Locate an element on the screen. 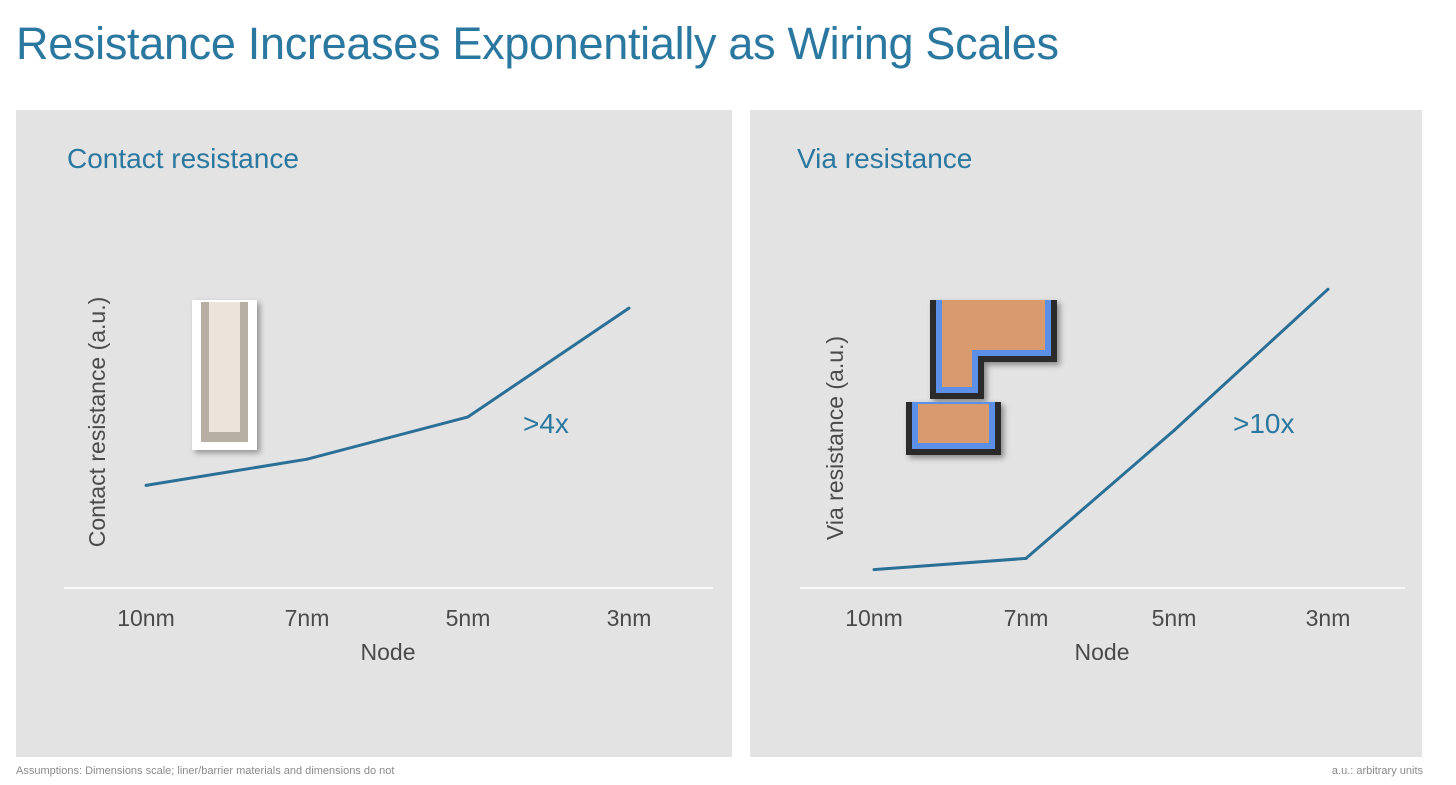 This screenshot has height=785, width=1456. chart-title: Contact resistance is located at coordinates (183, 158).